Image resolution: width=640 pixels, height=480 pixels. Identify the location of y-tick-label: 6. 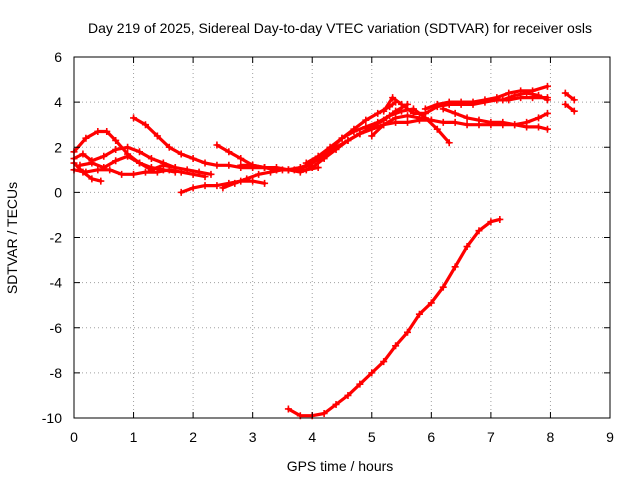
(58, 57).